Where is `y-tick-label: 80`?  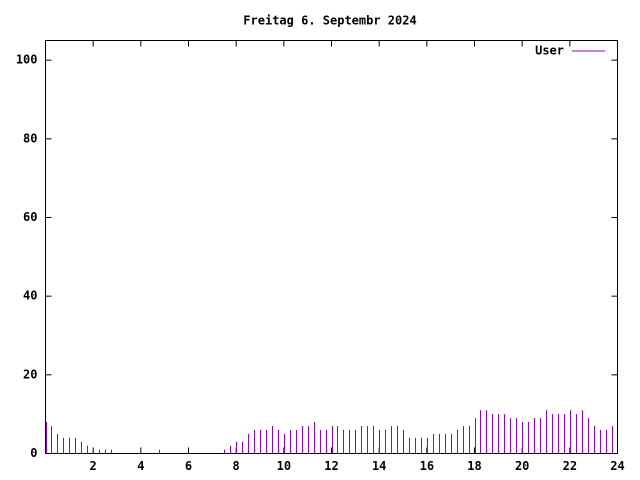
y-tick-label: 80 is located at coordinates (30, 138).